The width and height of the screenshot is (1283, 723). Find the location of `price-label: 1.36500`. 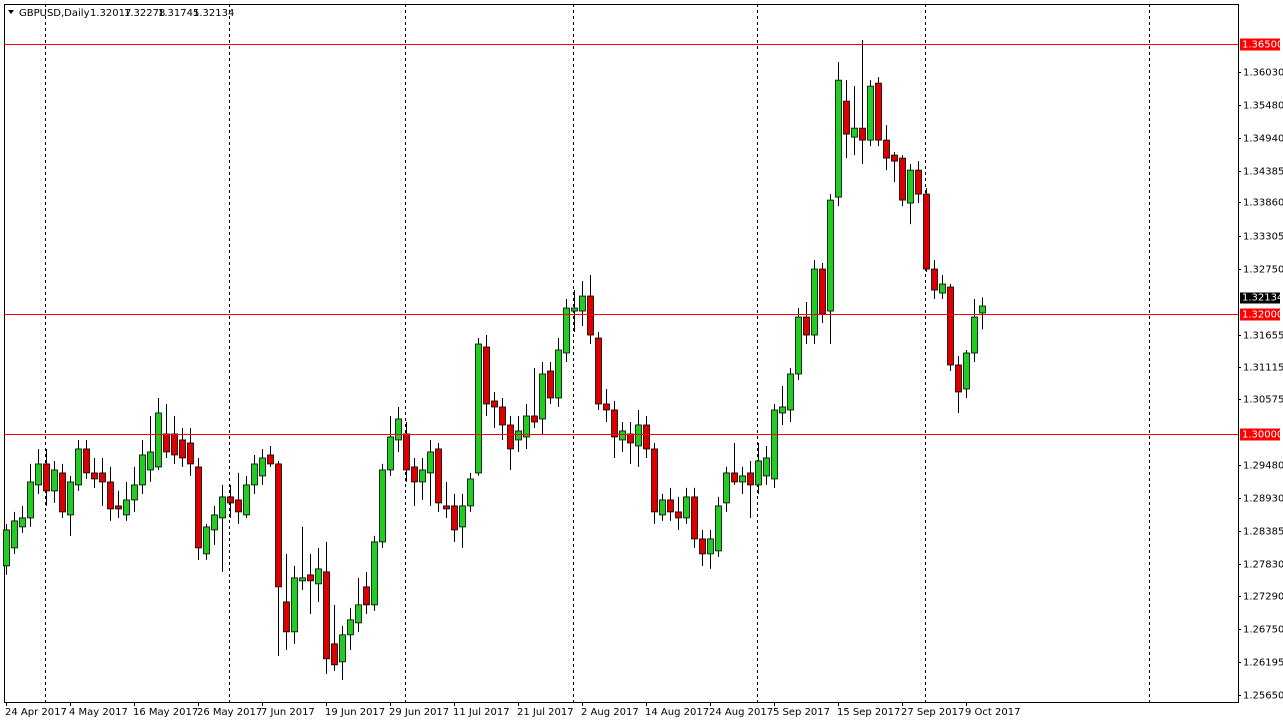

price-label: 1.36500 is located at coordinates (1262, 45).